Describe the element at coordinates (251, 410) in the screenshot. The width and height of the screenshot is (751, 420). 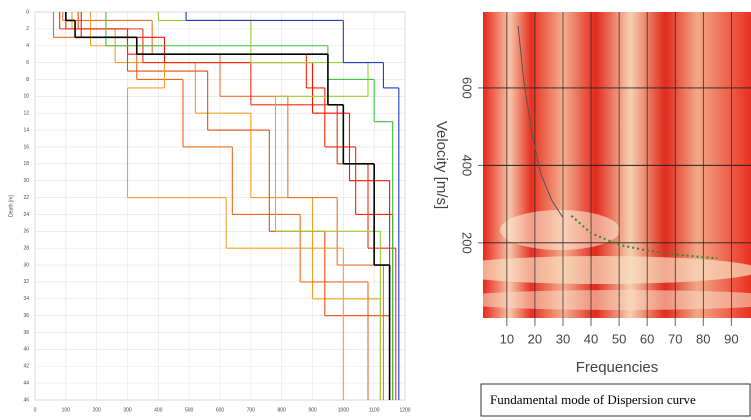
I see `x-tick-label: 700` at that location.